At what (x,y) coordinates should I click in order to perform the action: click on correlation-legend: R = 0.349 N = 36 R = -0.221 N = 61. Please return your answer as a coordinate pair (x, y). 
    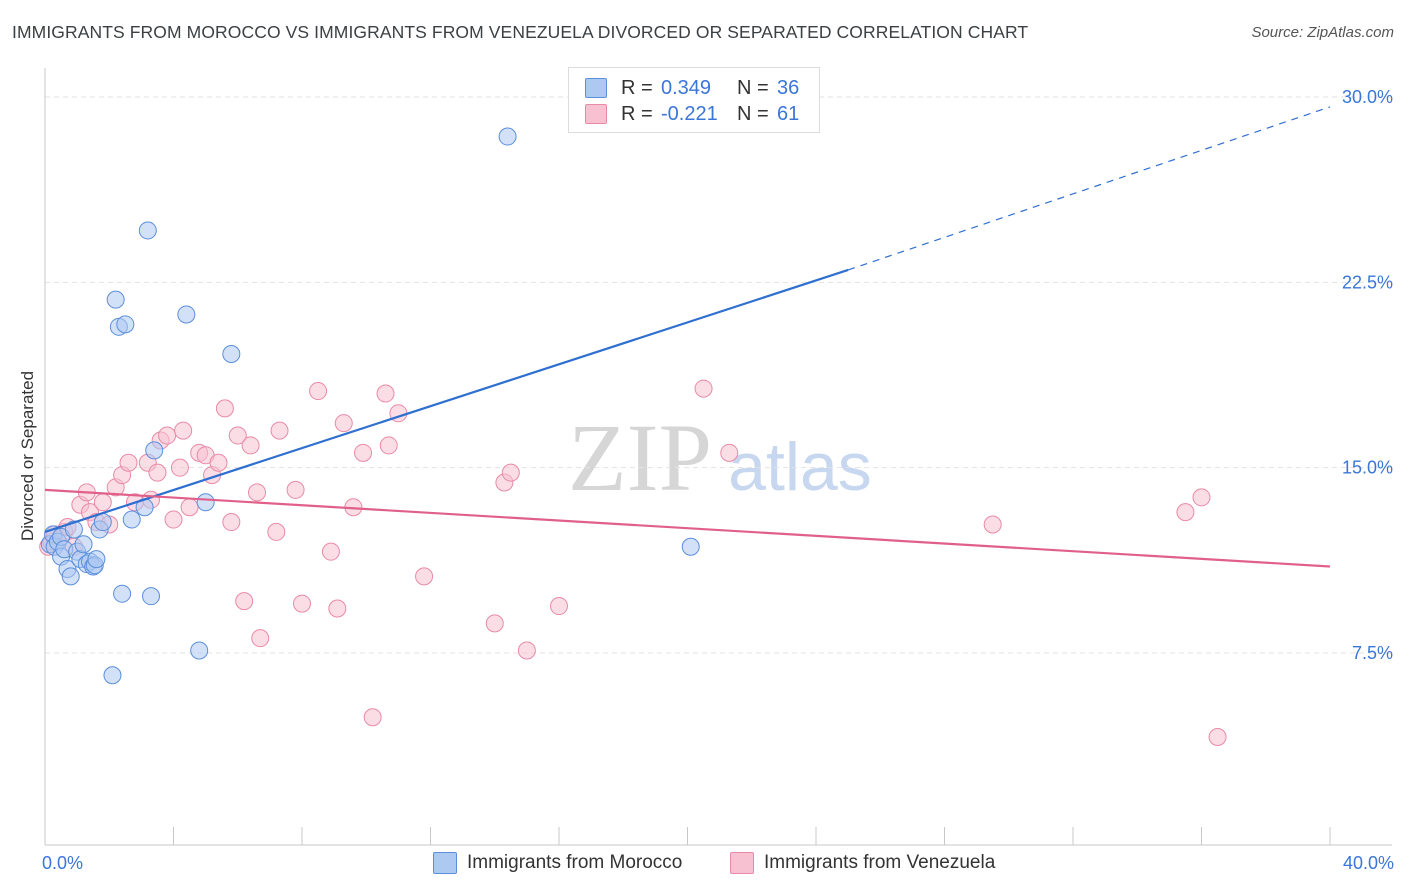
    Looking at the image, I should click on (694, 100).